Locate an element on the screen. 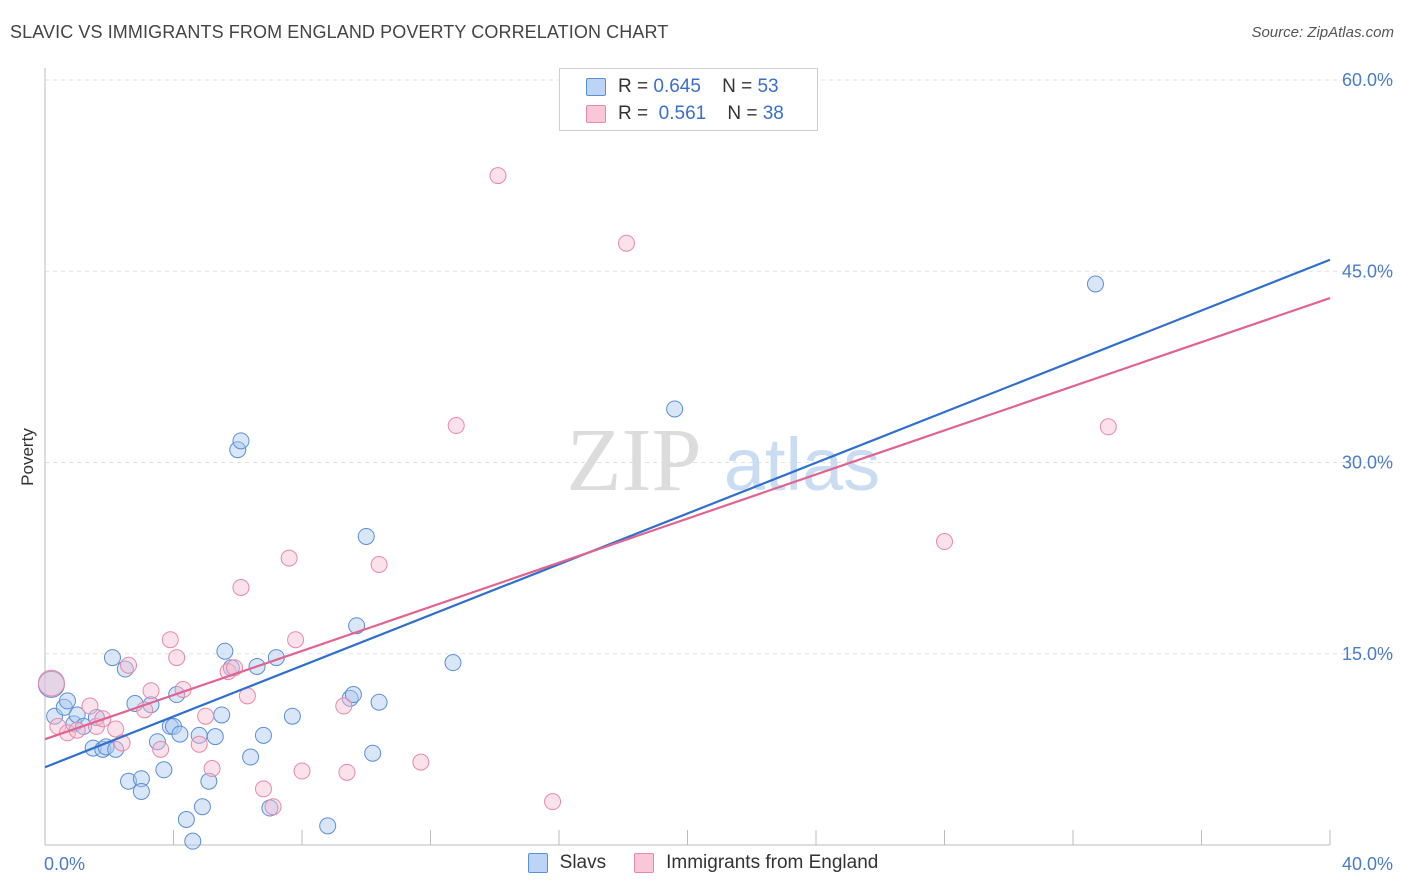 Image resolution: width=1406 pixels, height=892 pixels. legend-swatch-england is located at coordinates (596, 114).